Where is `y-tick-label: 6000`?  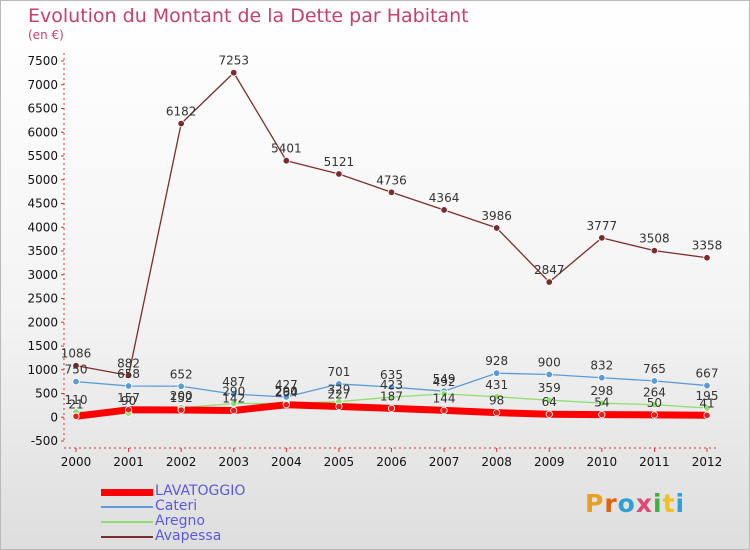
y-tick-label: 6000 is located at coordinates (42, 132).